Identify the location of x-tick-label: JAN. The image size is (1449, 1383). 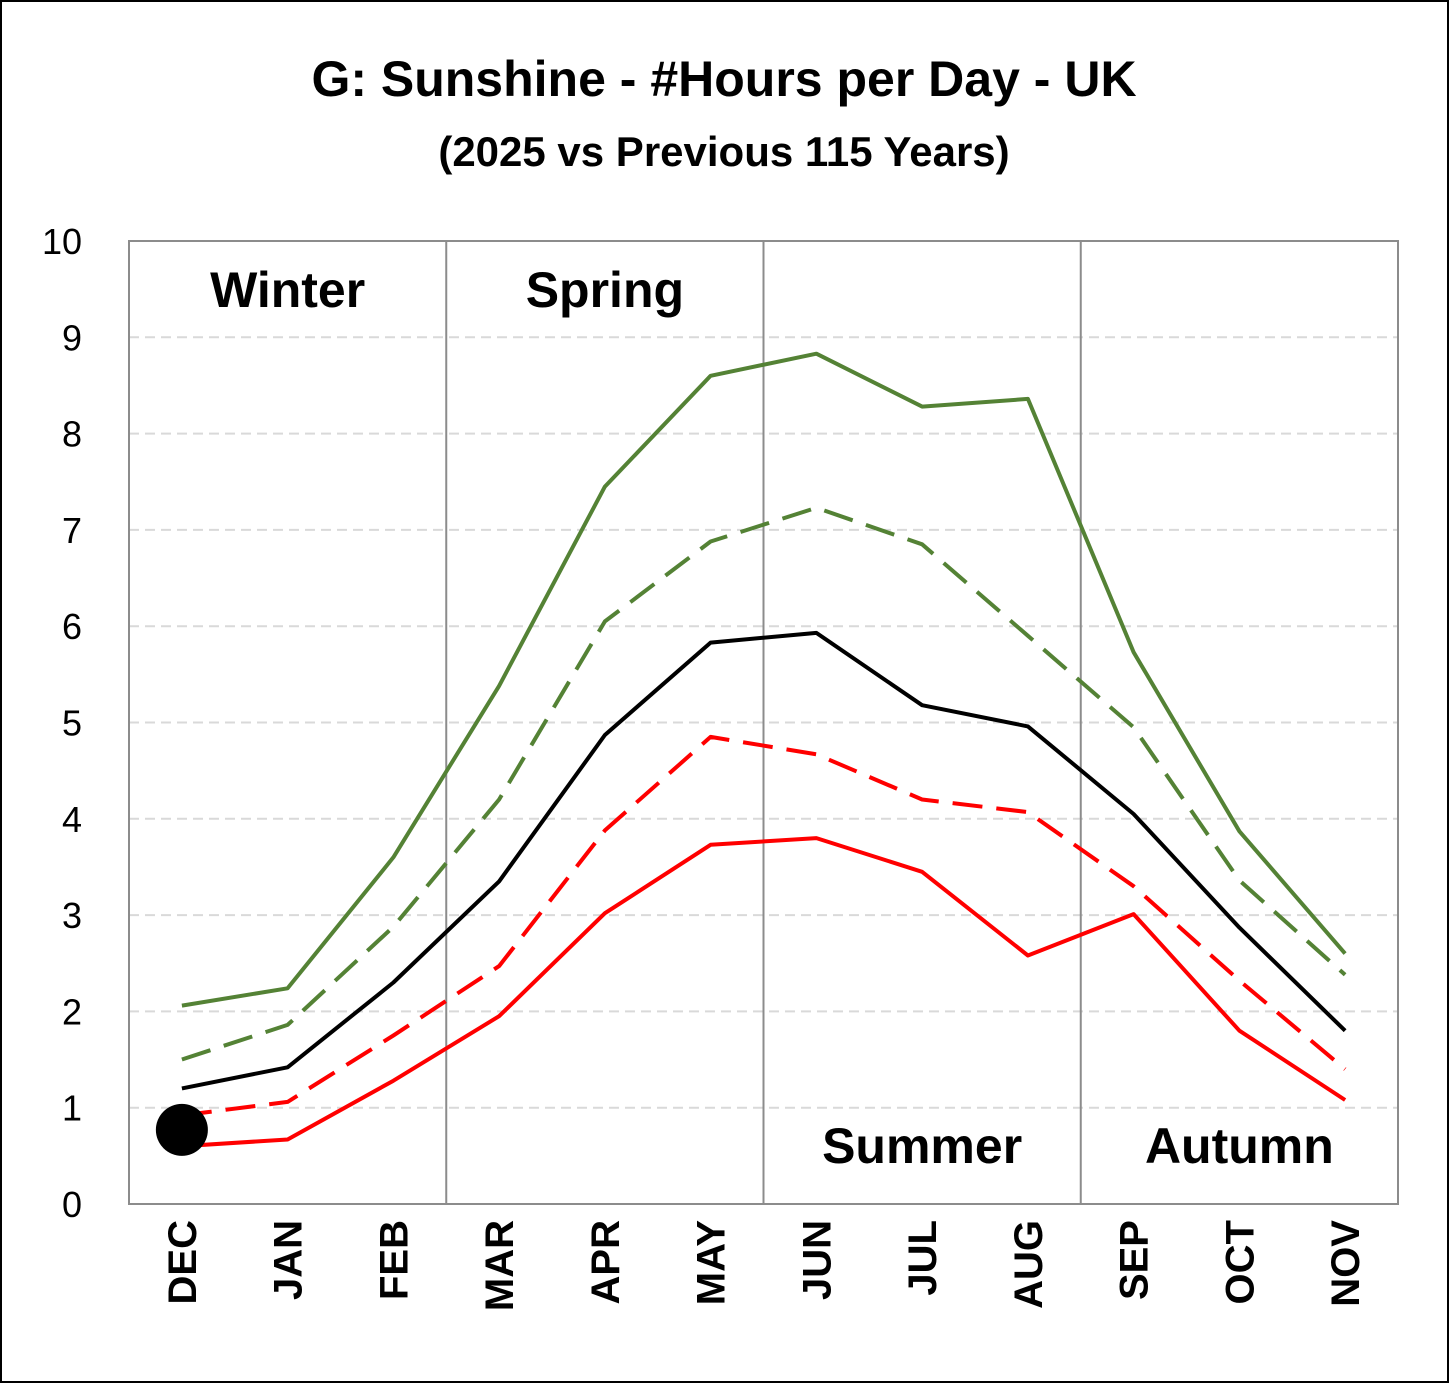
(289, 1260).